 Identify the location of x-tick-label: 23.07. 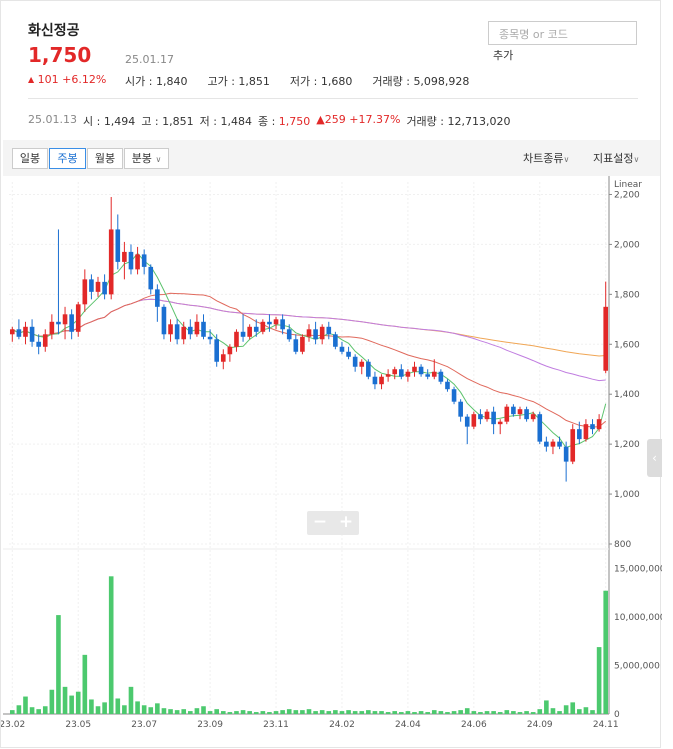
(144, 725).